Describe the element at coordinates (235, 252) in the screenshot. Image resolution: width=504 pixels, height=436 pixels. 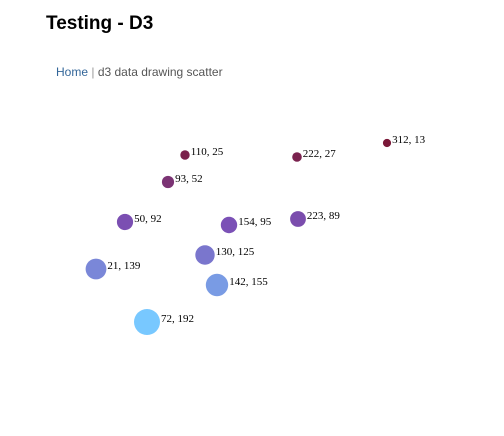
I see `point-label: 130, 125` at that location.